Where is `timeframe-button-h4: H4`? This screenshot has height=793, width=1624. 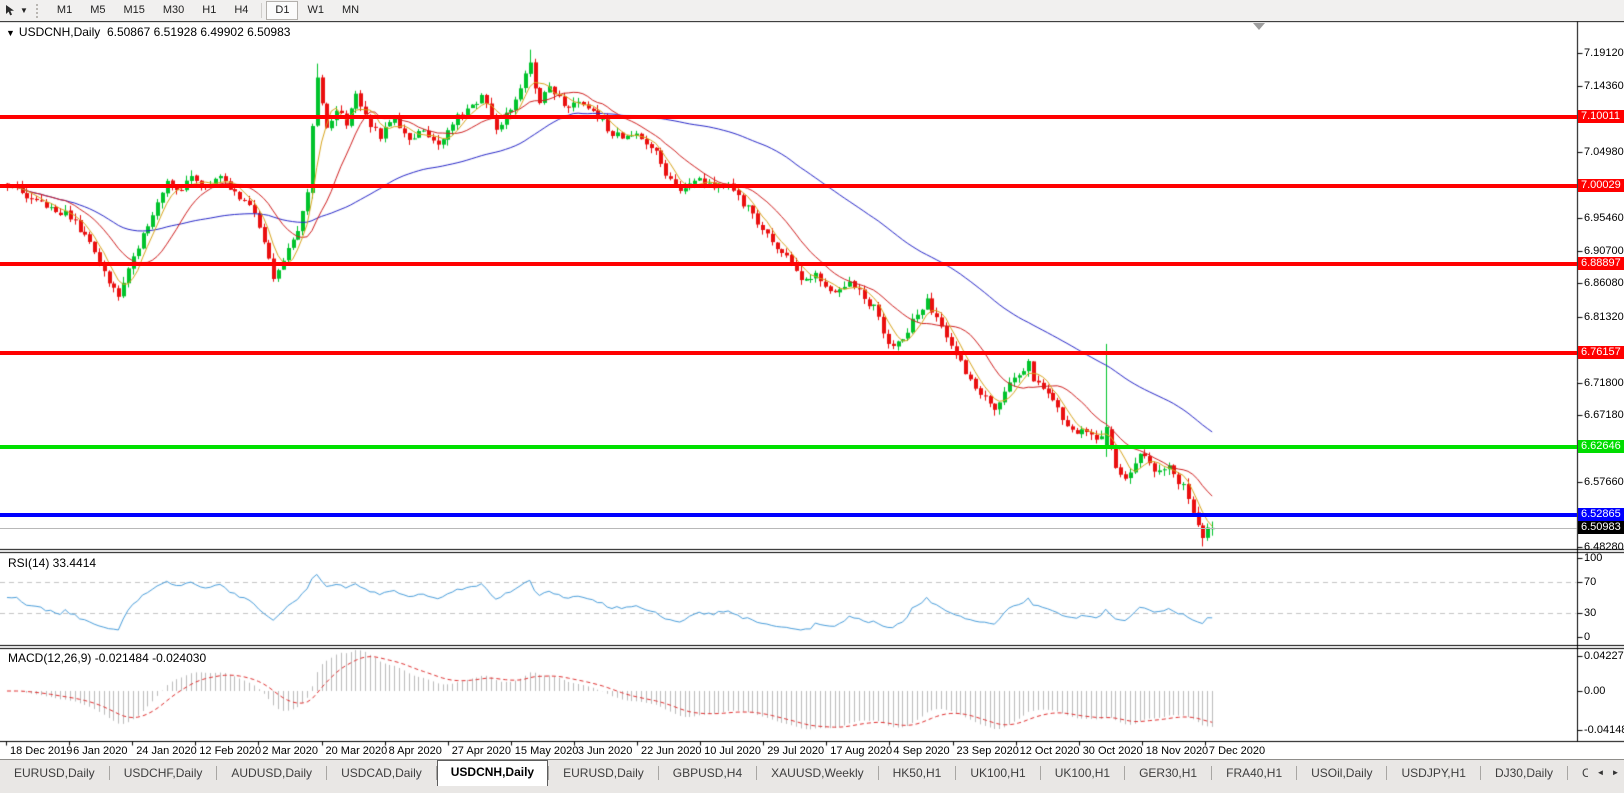 timeframe-button-h4: H4 is located at coordinates (241, 10).